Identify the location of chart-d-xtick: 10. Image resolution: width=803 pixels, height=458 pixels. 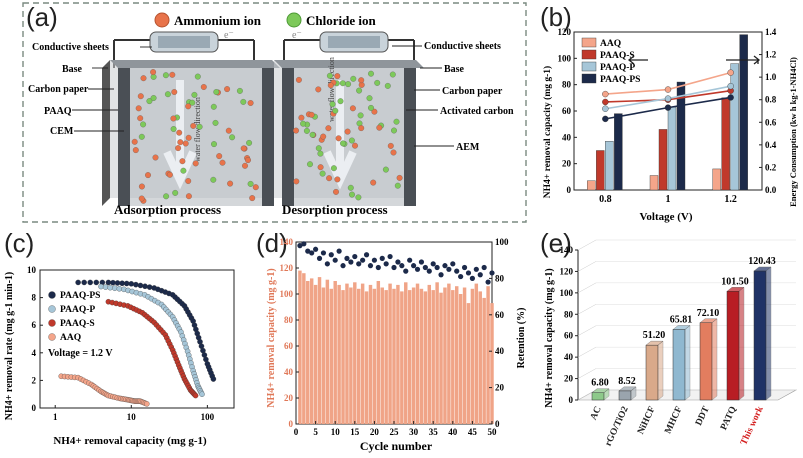
(336, 432).